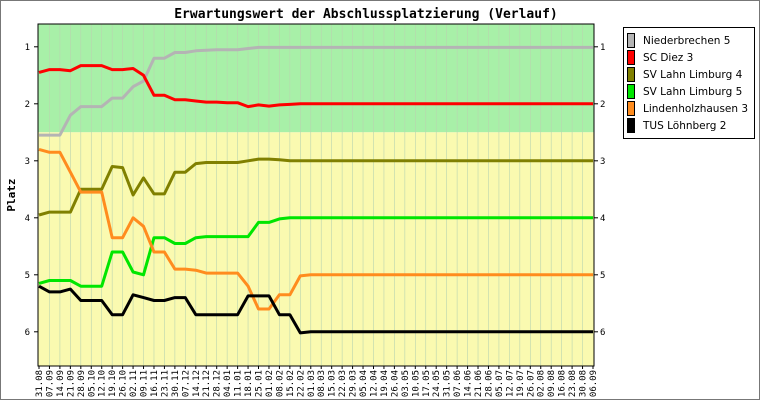 Image resolution: width=760 pixels, height=400 pixels. What do you see at coordinates (458, 383) in the screenshot?
I see `x-tick-label: 07.06` at bounding box center [458, 383].